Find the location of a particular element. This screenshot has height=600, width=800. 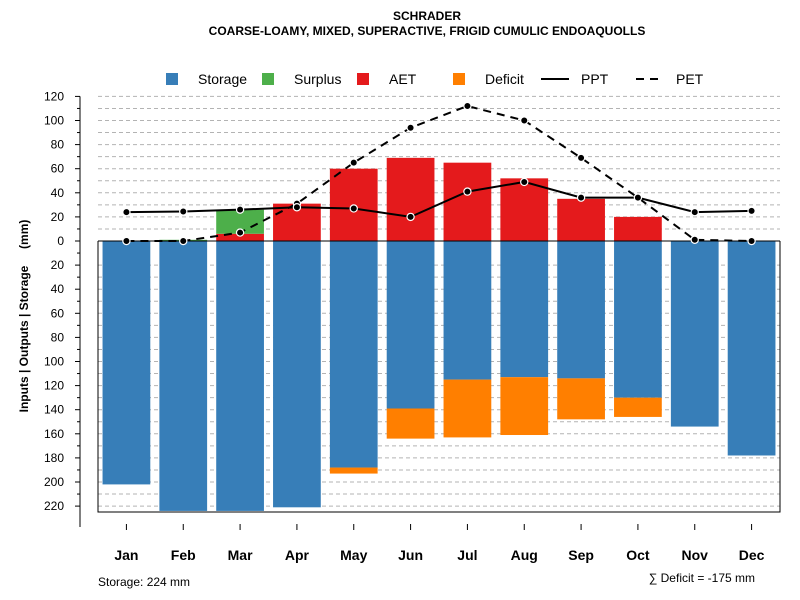

pet-point-jul is located at coordinates (467, 106).